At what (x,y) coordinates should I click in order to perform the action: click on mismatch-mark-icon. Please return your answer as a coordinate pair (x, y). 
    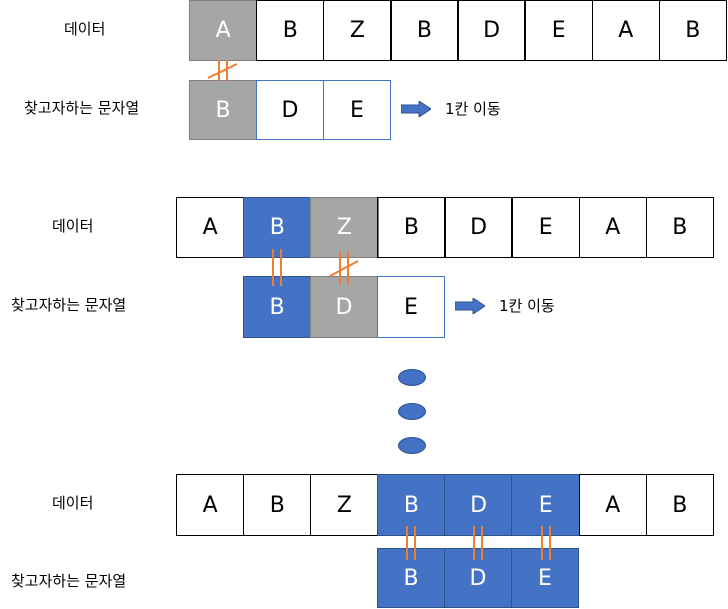
    Looking at the image, I should click on (222, 70).